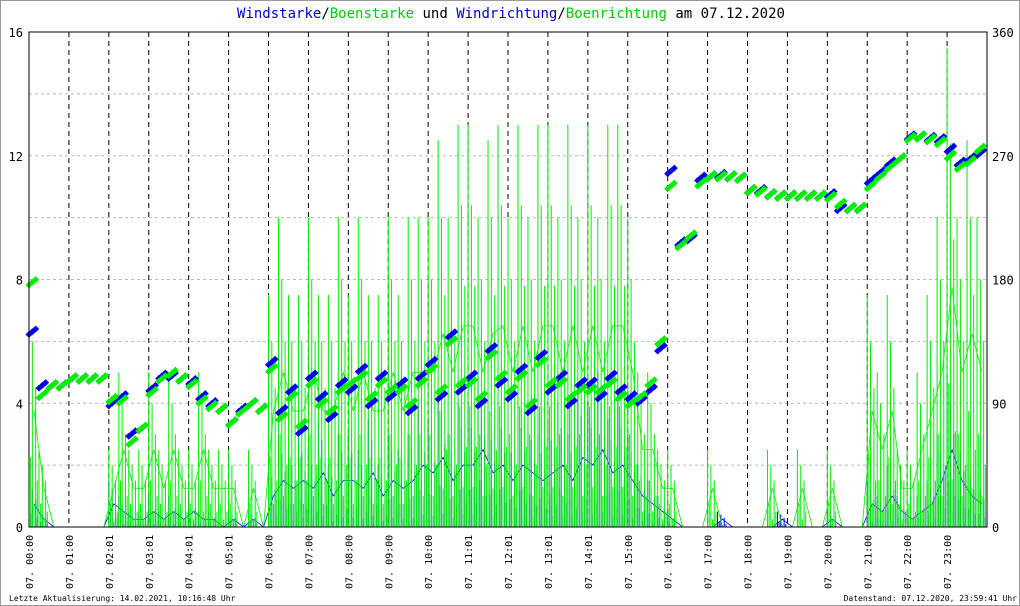  What do you see at coordinates (995, 528) in the screenshot?
I see `y2-tick-label: 0` at bounding box center [995, 528].